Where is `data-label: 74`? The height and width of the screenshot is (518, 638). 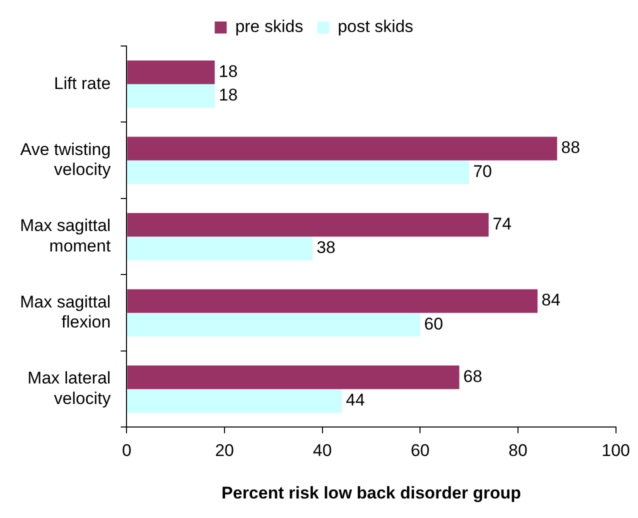
data-label: 74 is located at coordinates (502, 224).